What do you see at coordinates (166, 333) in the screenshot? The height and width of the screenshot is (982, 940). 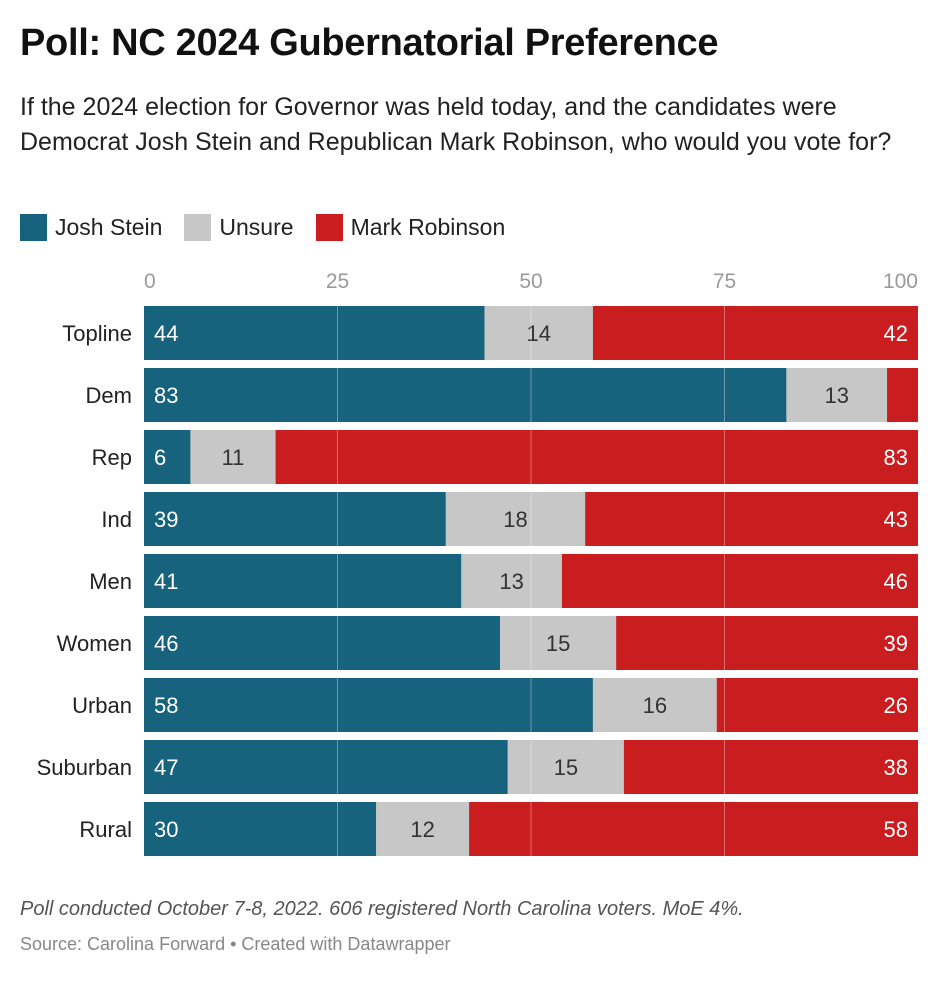 I see `data-label: 44` at bounding box center [166, 333].